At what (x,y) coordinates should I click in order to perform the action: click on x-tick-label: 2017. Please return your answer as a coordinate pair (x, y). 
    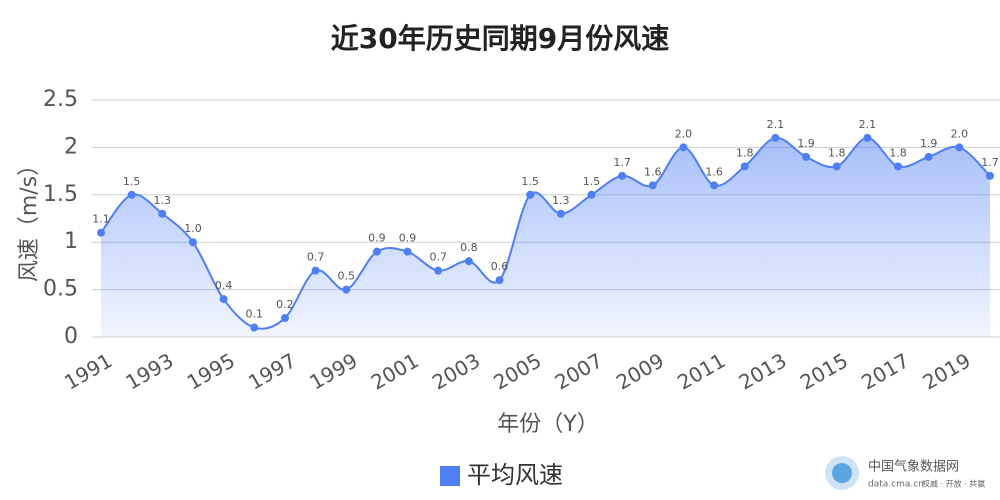
    Looking at the image, I should click on (885, 371).